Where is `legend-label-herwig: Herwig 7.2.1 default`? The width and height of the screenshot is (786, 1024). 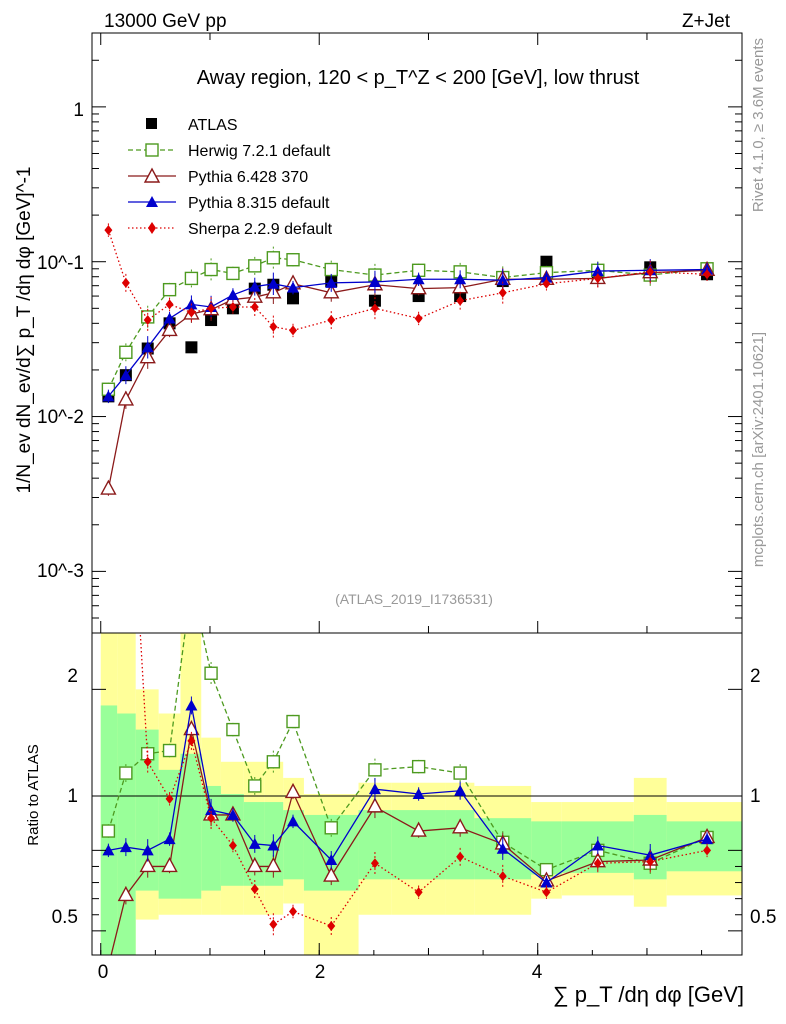 legend-label-herwig: Herwig 7.2.1 default is located at coordinates (259, 151).